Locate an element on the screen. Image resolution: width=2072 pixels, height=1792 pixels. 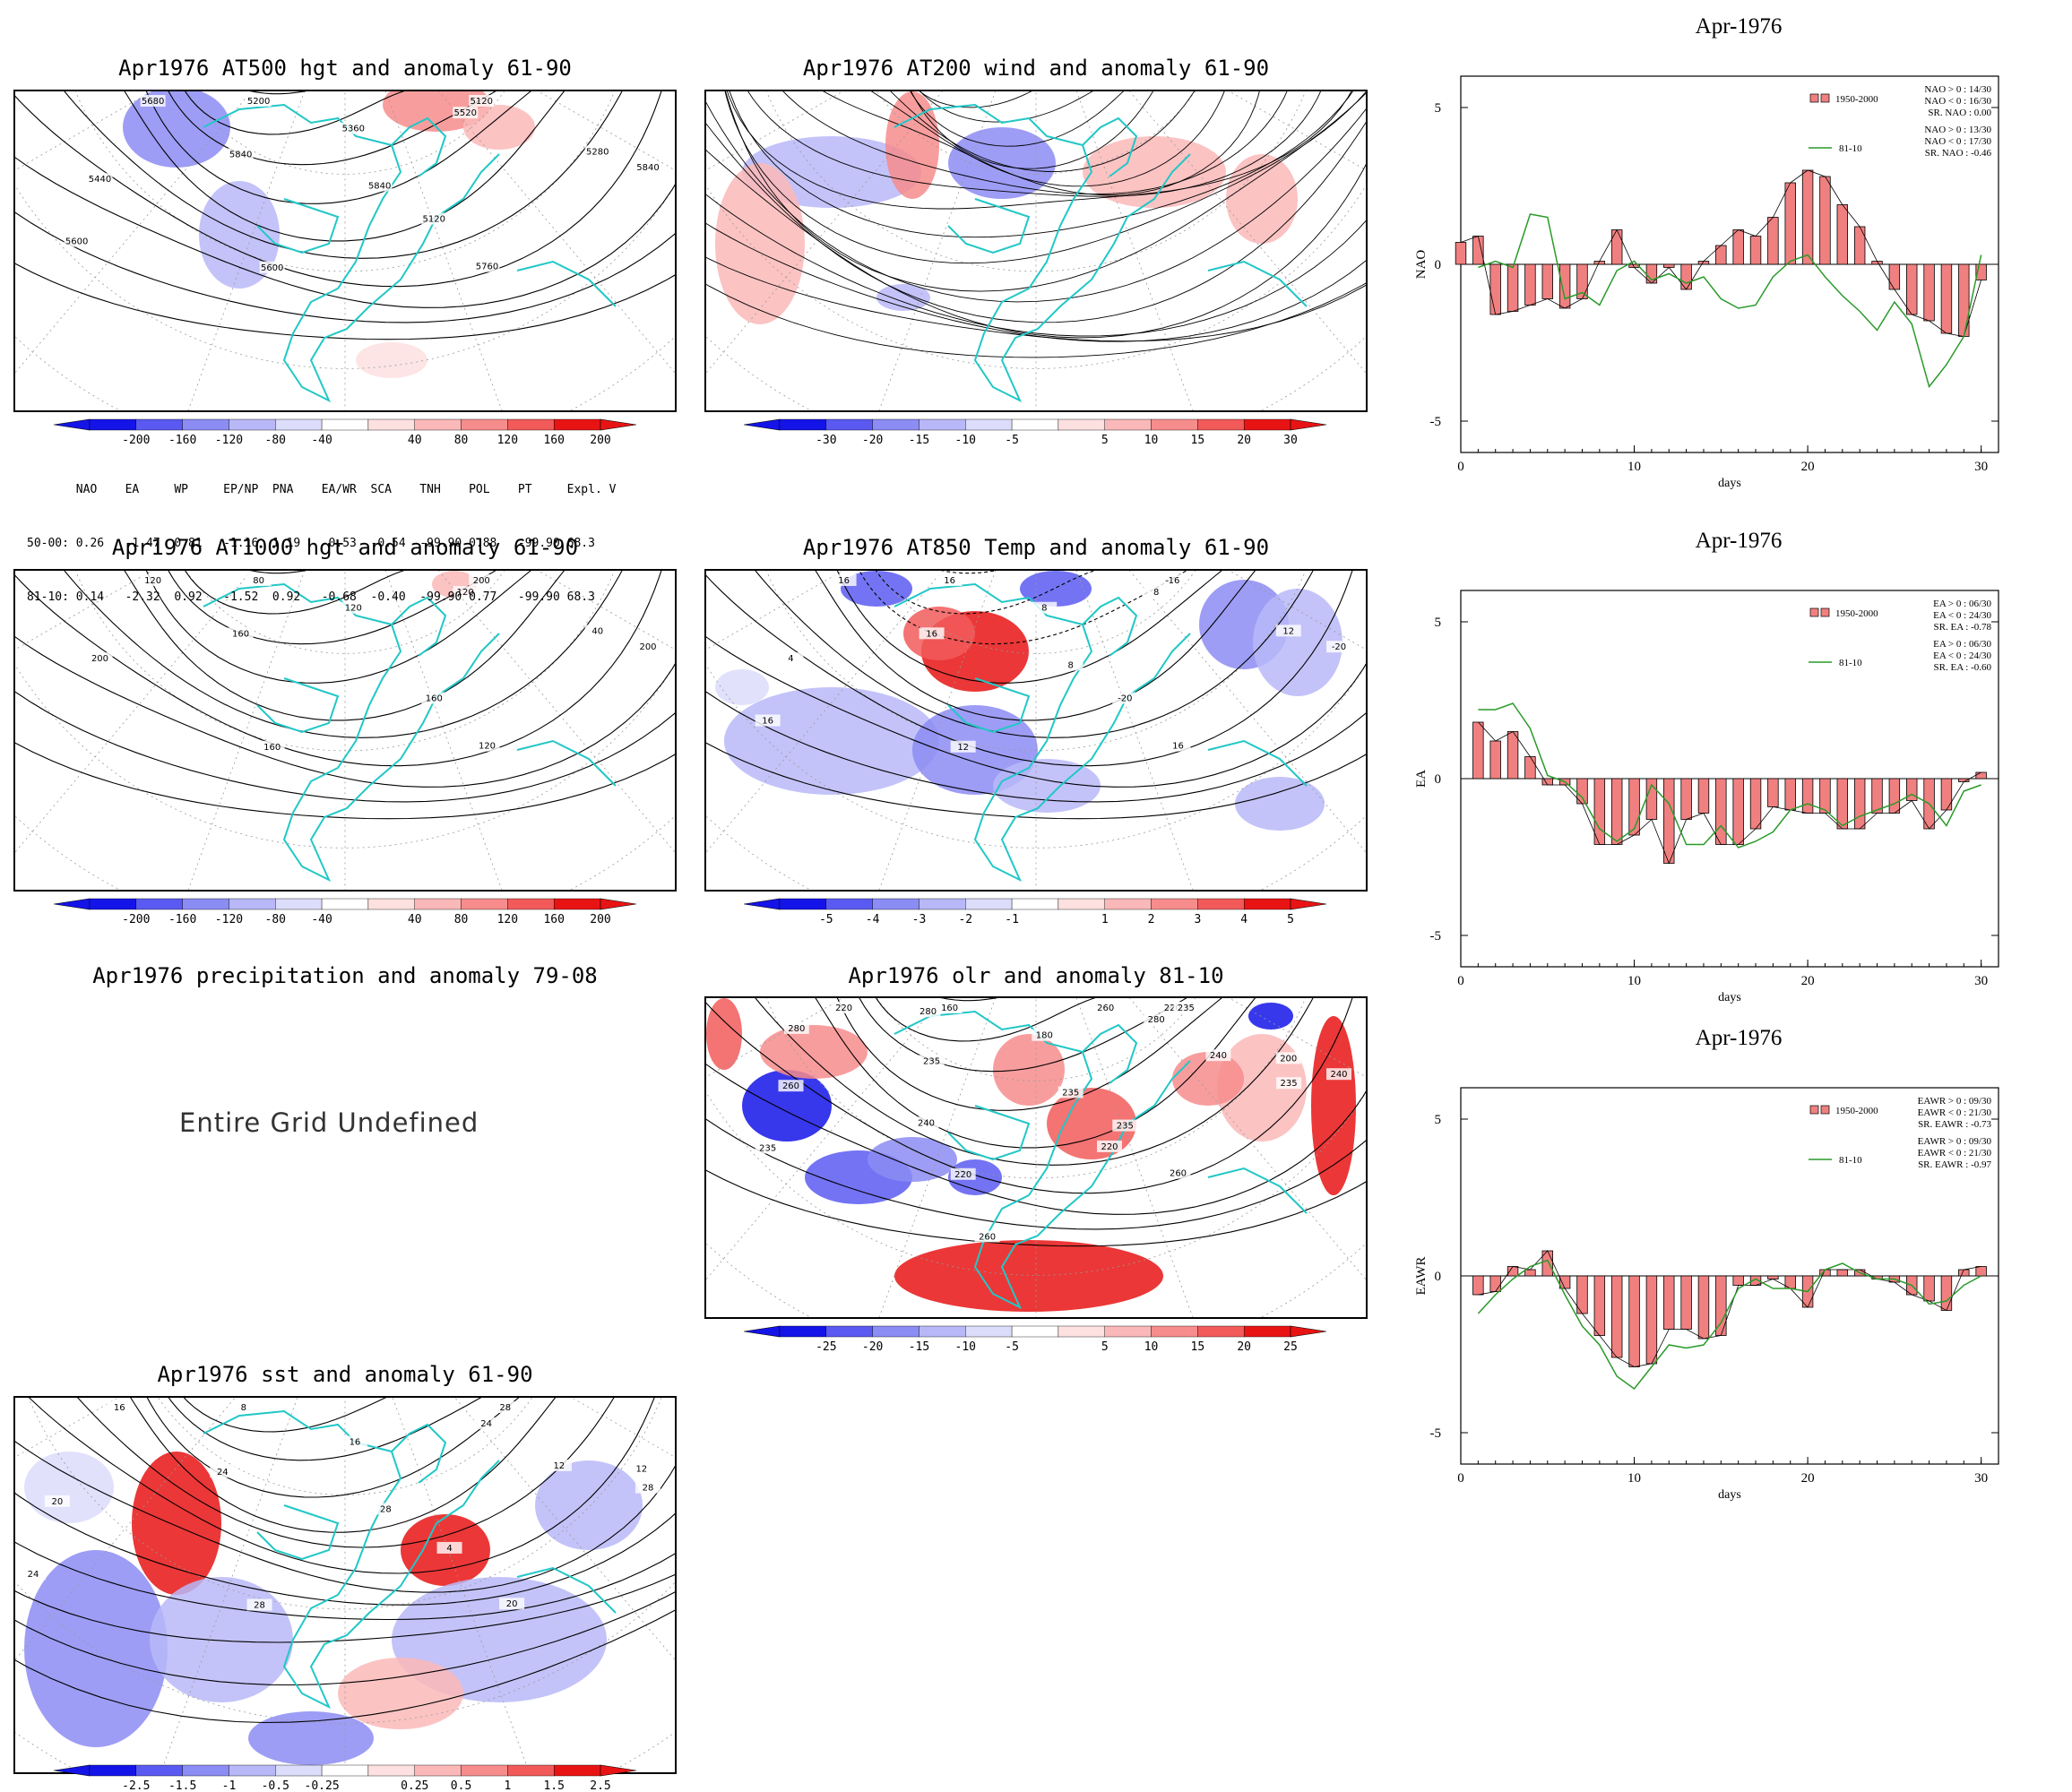
contour-label: 200 is located at coordinates (647, 647).